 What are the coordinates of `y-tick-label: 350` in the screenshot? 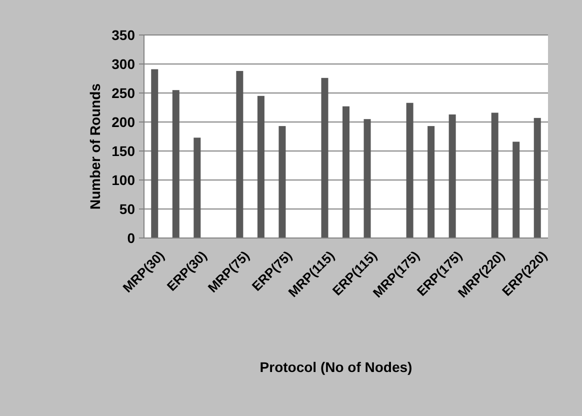 It's located at (124, 34).